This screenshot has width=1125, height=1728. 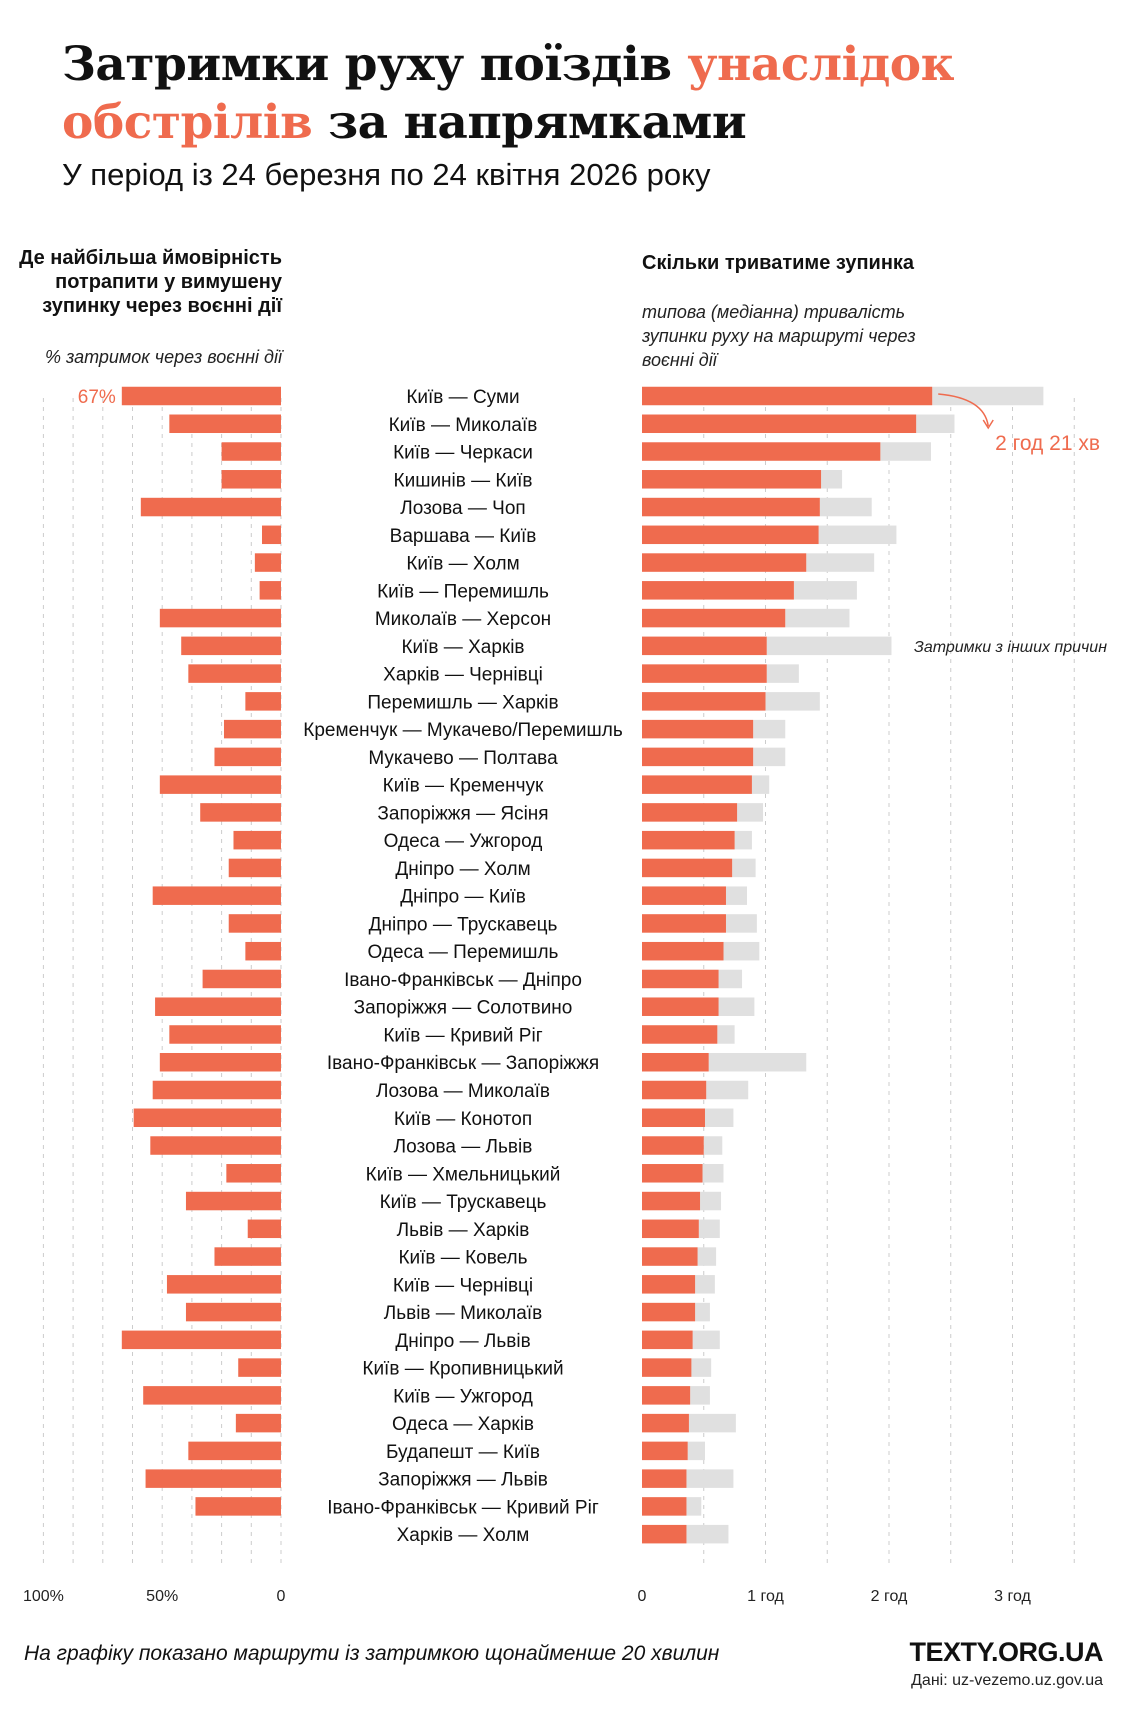 What do you see at coordinates (529, 122) in the screenshot?
I see `title-part2: за напрямками` at bounding box center [529, 122].